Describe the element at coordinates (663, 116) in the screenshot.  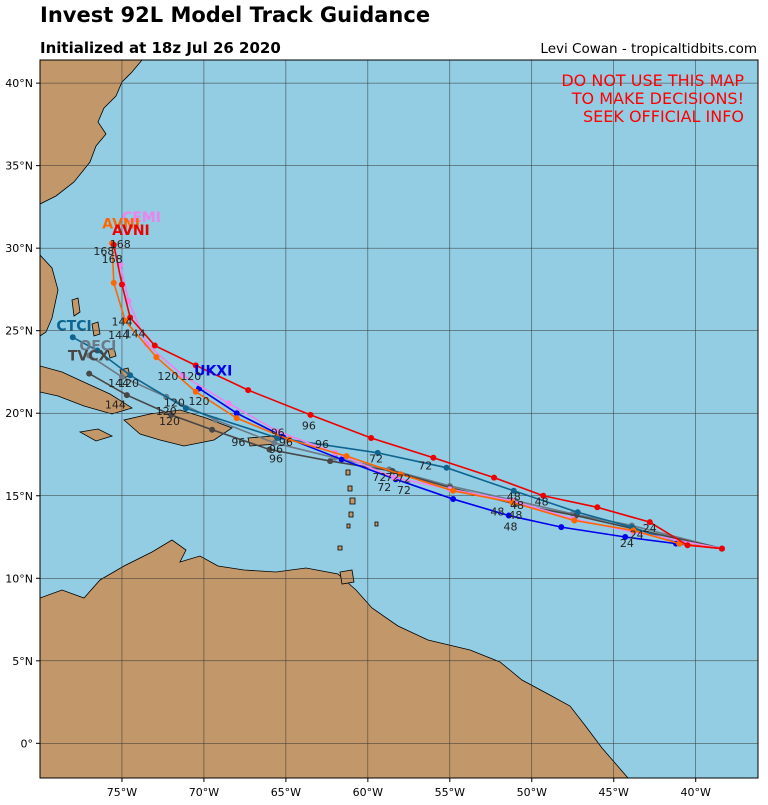
I see `warning-line: SEEK OFFICIAL INFO` at that location.